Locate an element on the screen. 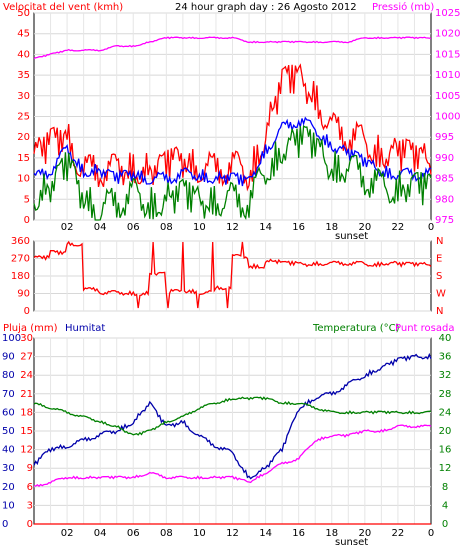  wind-y-tick-label: 0 is located at coordinates (27, 220).